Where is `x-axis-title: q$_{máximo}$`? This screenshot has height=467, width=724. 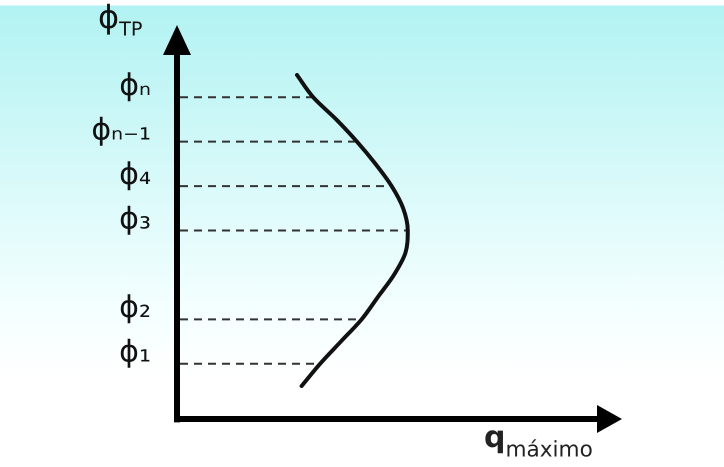 x-axis-title: q$_{máximo}$ is located at coordinates (538, 441).